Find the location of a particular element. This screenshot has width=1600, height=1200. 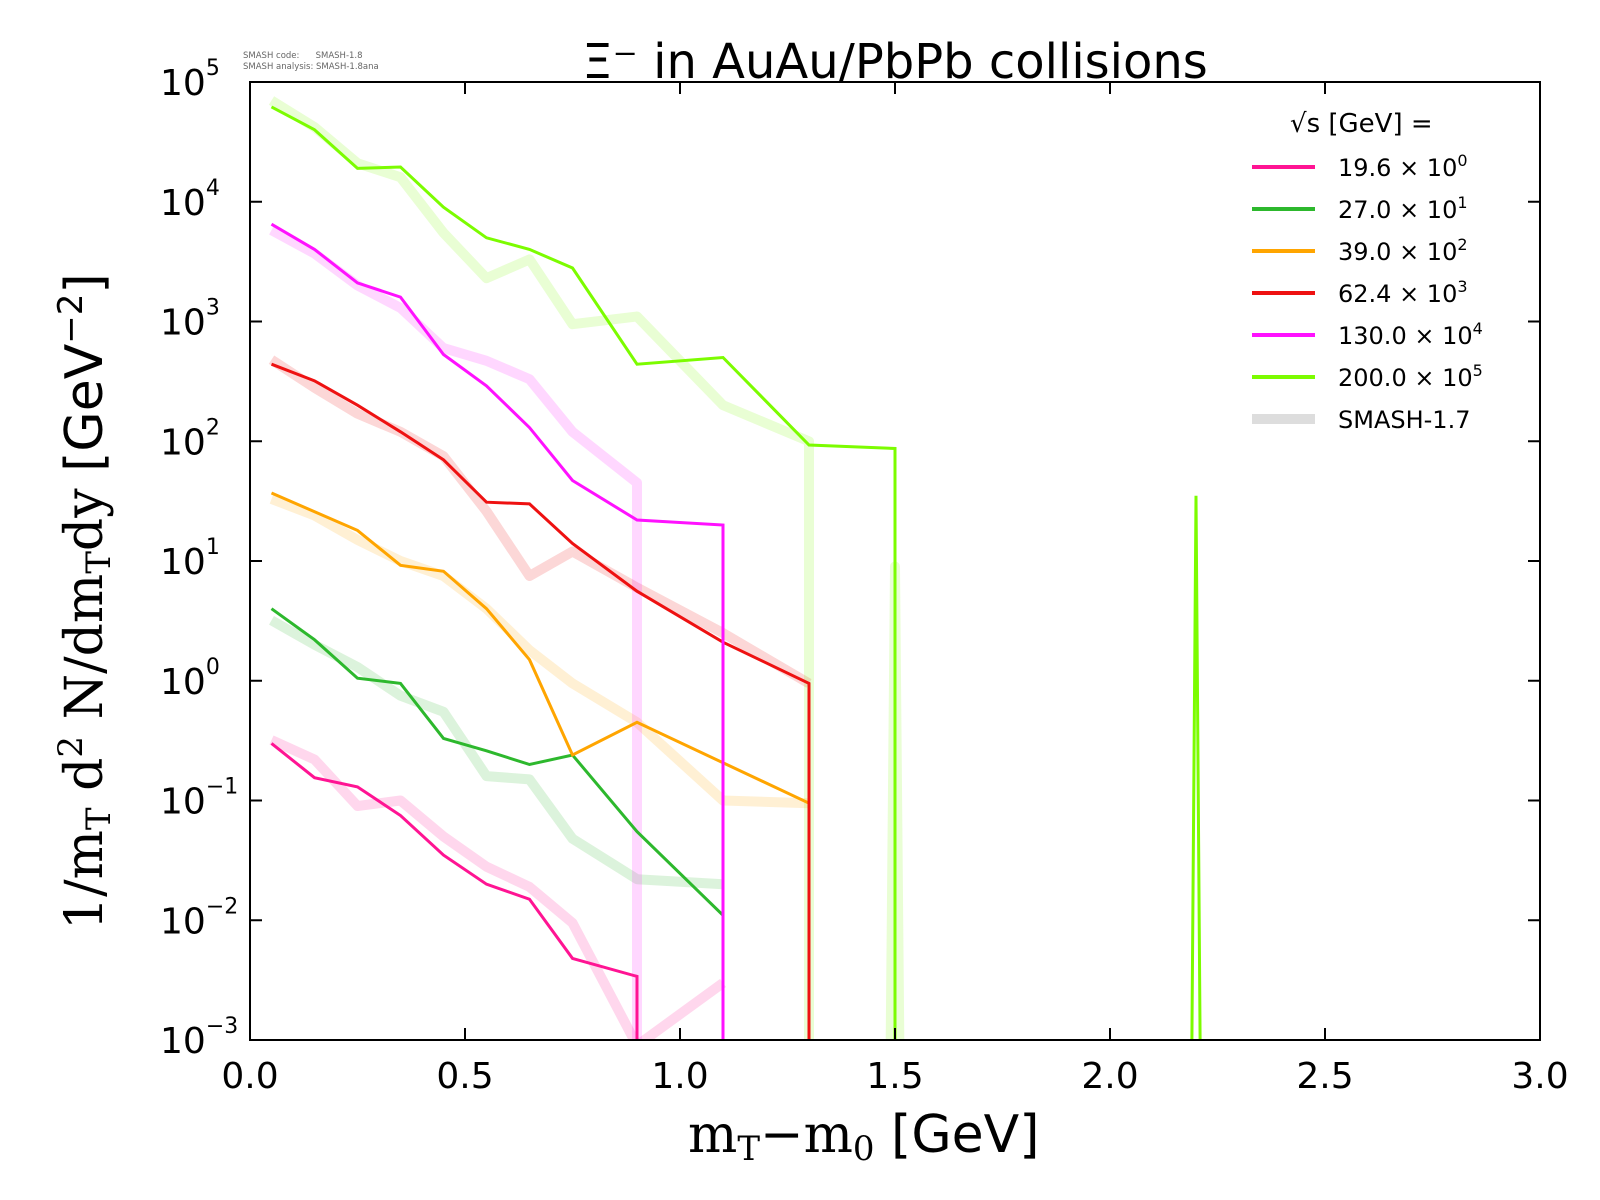

y-tick-label: 10⁰ is located at coordinates (190, 679).